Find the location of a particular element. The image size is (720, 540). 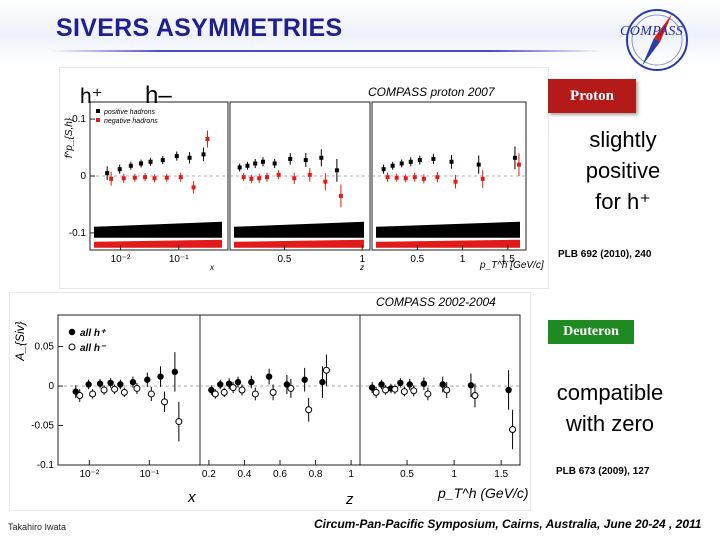

systematic-band-positive is located at coordinates (158, 229).